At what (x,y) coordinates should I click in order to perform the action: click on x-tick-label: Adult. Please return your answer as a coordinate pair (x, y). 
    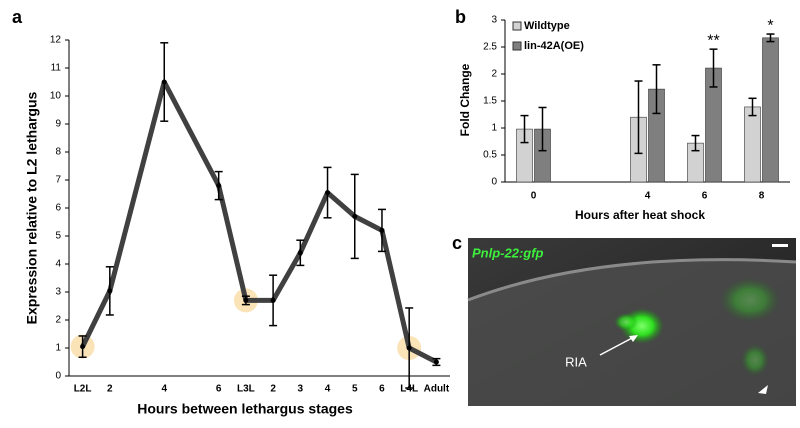
    Looking at the image, I should click on (437, 389).